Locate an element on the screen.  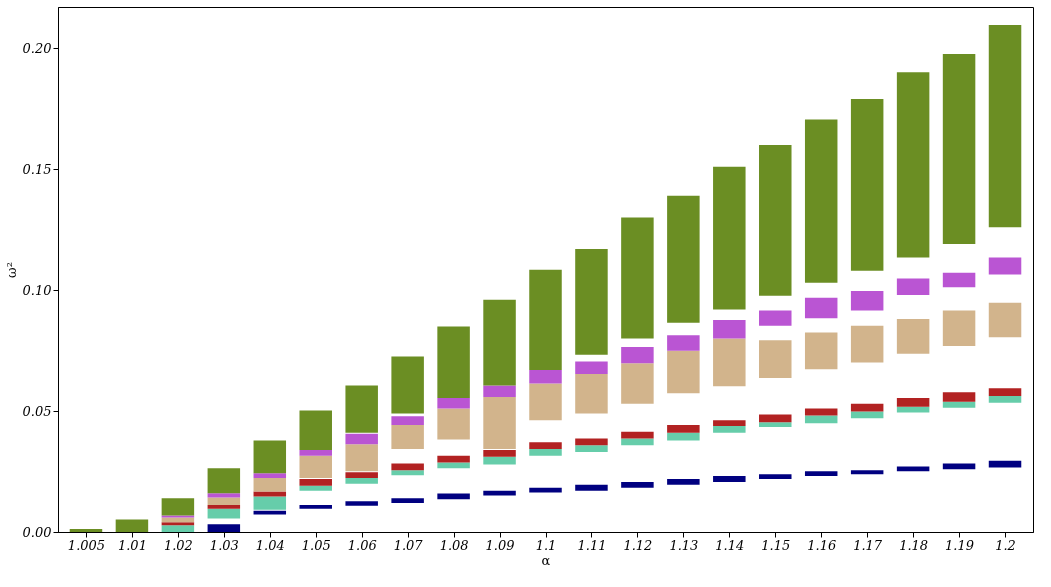
x-tick-label: 1.1 is located at coordinates (546, 545).